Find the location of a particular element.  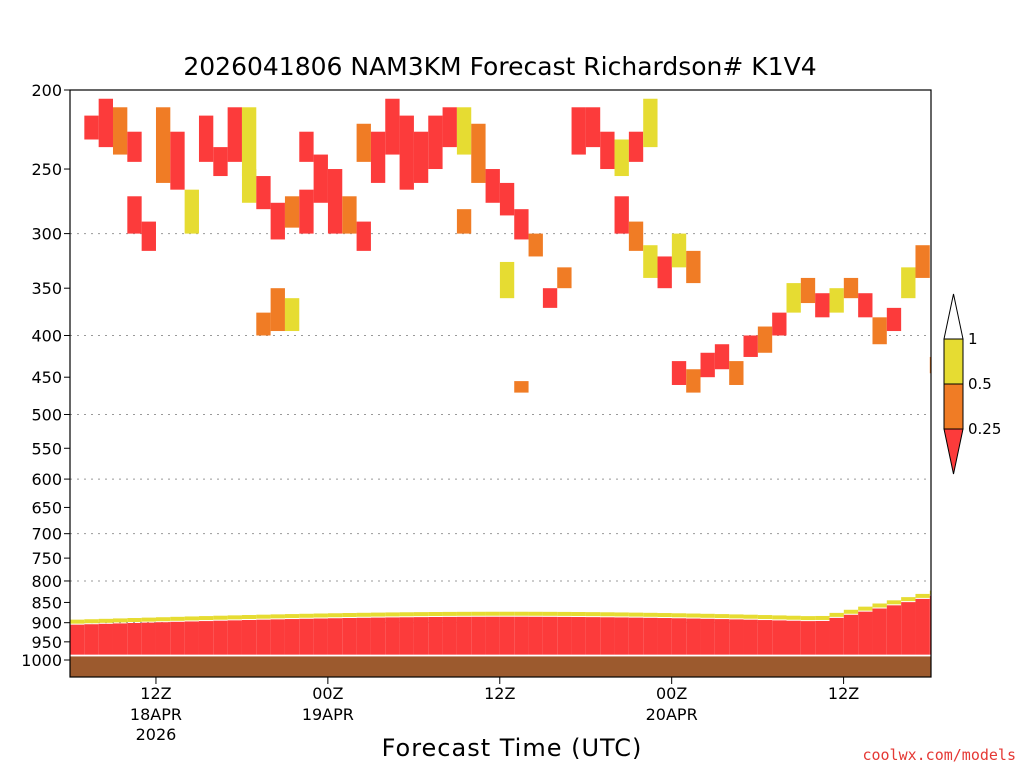

y-tick-label: 950 is located at coordinates (46, 642).